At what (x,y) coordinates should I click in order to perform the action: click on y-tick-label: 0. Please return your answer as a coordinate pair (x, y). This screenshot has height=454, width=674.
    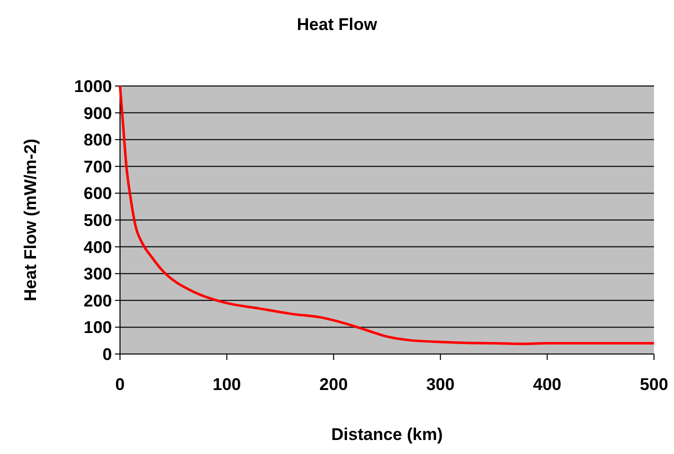
    Looking at the image, I should click on (107, 354).